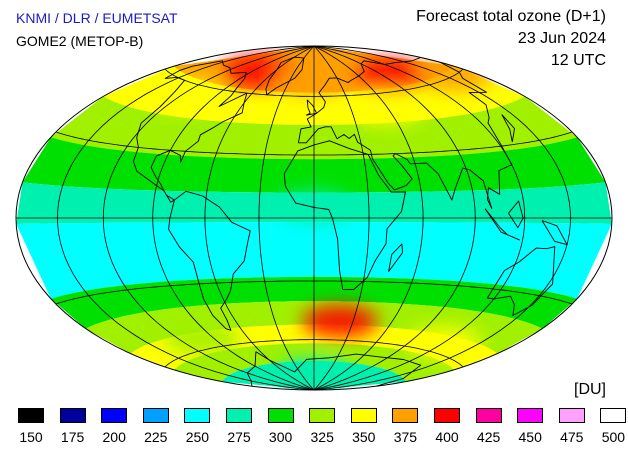 The width and height of the screenshot is (628, 452). Describe the element at coordinates (280, 437) in the screenshot. I see `legend-label-300: 300` at that location.